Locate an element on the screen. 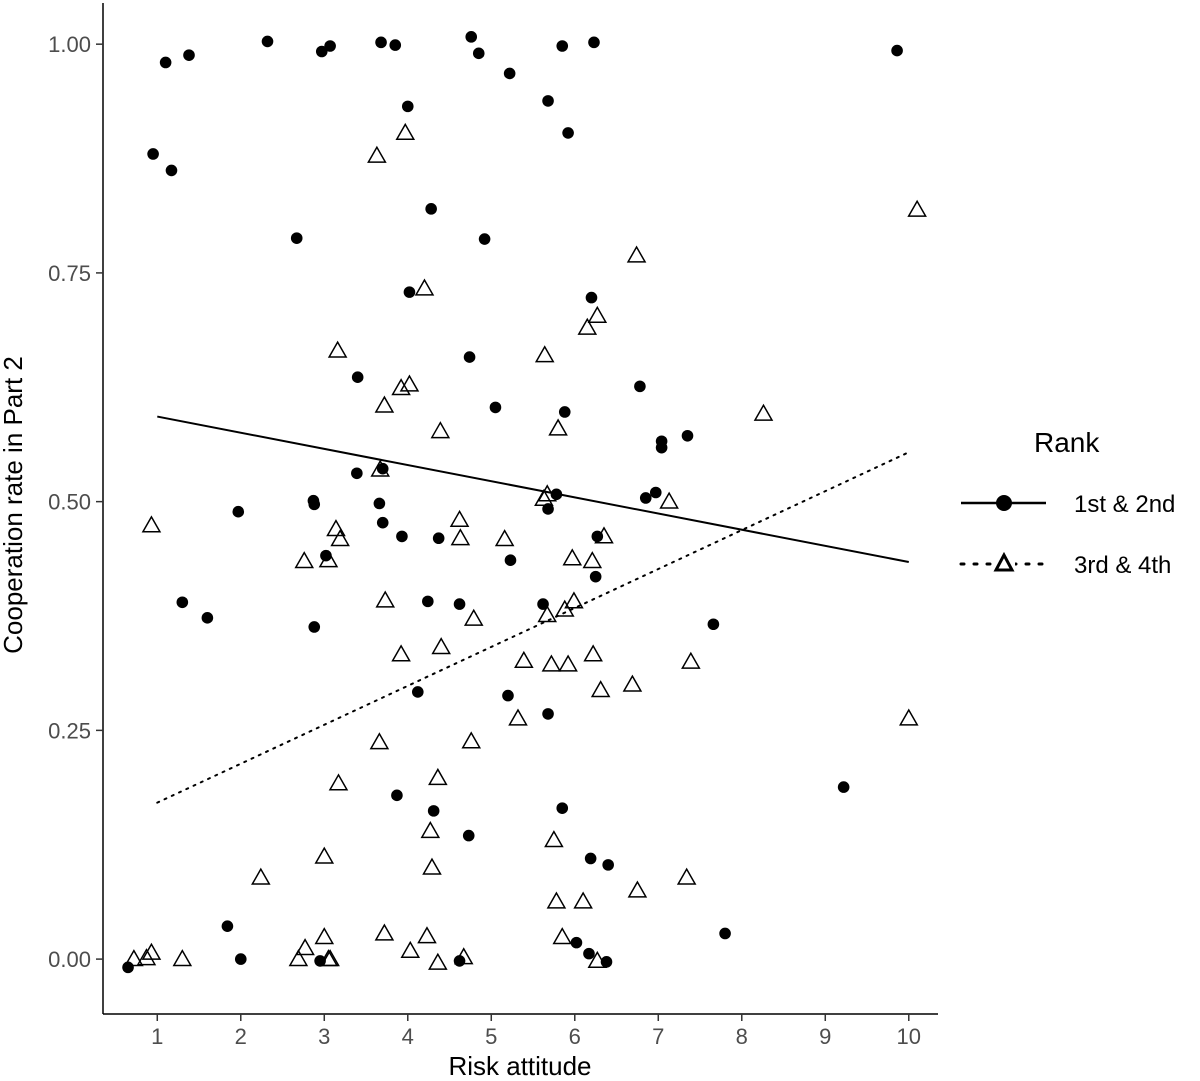  x-tick-label: 10 is located at coordinates (909, 1036).